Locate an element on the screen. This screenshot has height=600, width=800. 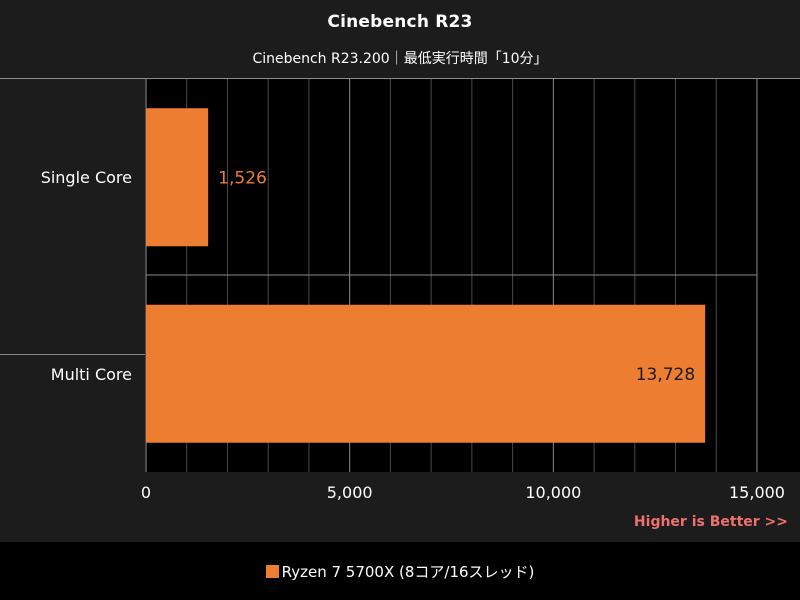
x-tick-label: 15,000 is located at coordinates (757, 492).